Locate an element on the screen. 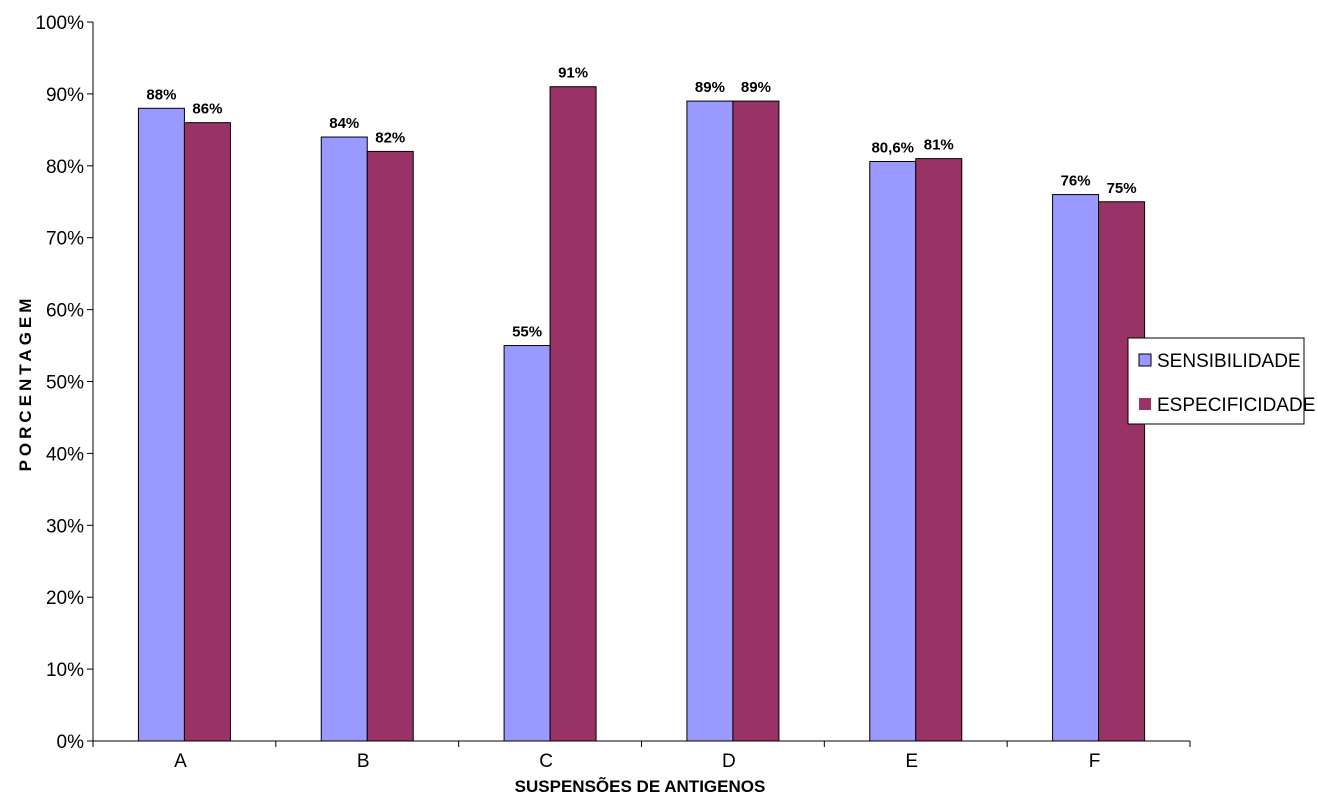 The height and width of the screenshot is (803, 1317). bar-especificidade-b is located at coordinates (390, 446).